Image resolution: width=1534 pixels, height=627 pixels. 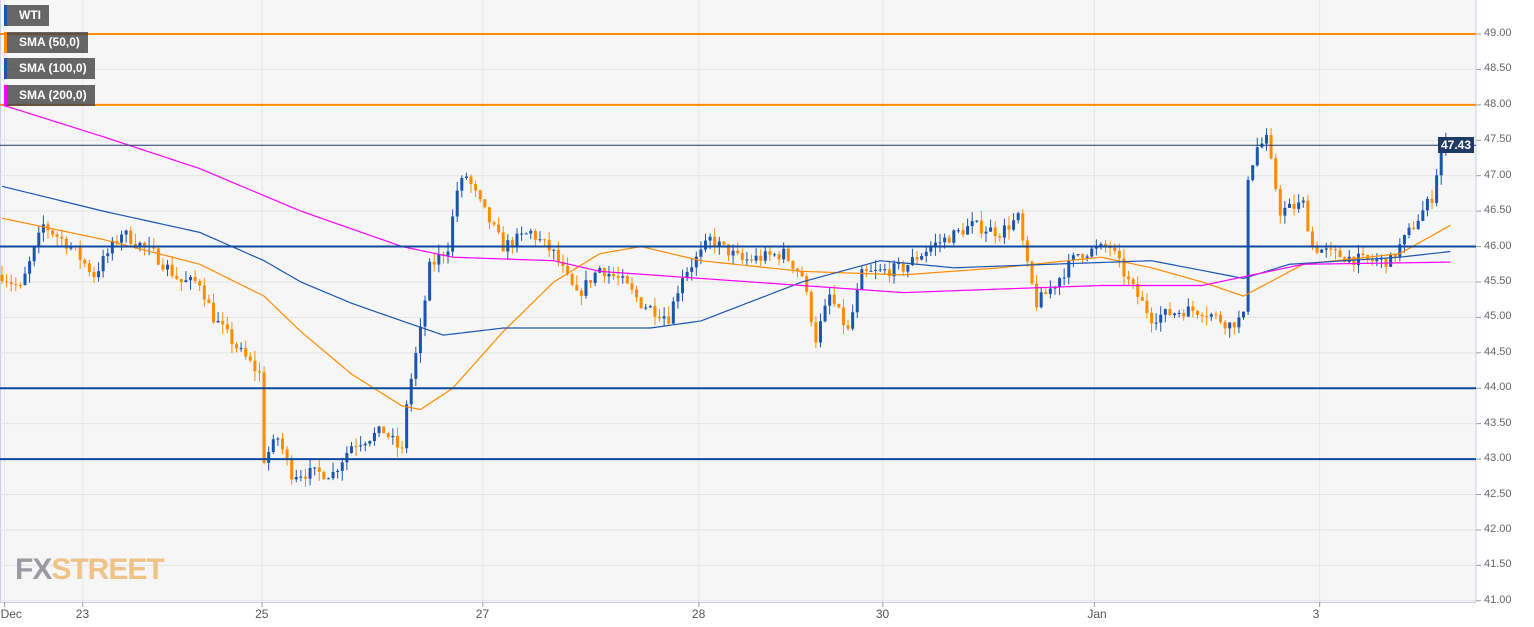 I want to click on x-tick-label: Jan, so click(x=1097, y=614).